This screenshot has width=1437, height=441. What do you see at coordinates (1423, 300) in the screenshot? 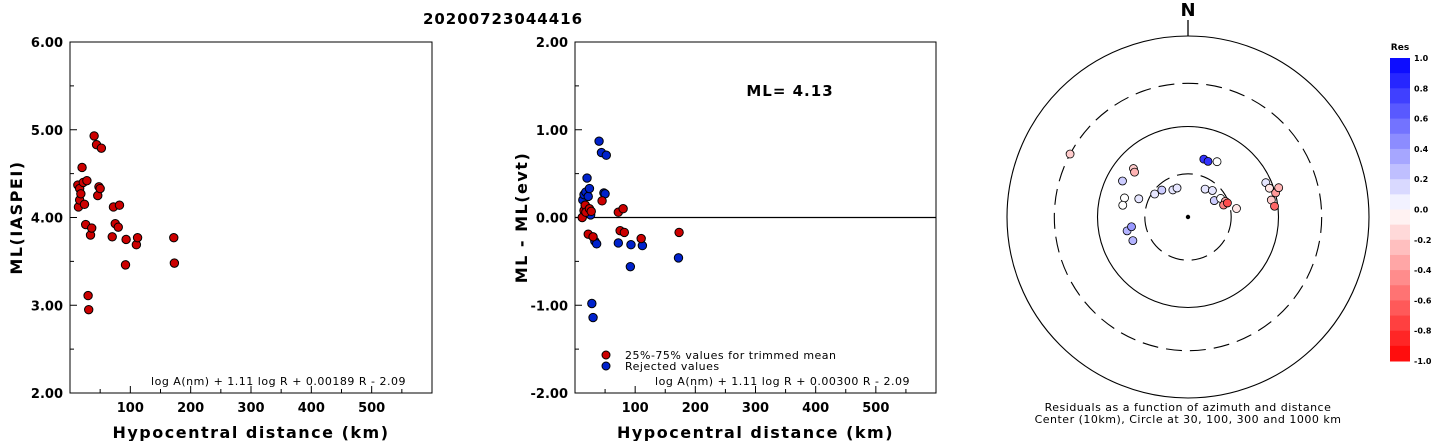
I see `colorbar-tick-label: -0.6` at bounding box center [1423, 300].